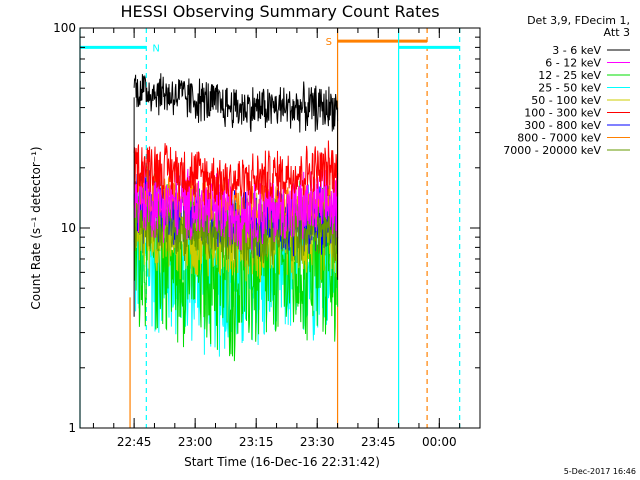 This screenshot has width=640, height=480. Describe the element at coordinates (439, 442) in the screenshot. I see `x-tick-label: 00:00` at that location.